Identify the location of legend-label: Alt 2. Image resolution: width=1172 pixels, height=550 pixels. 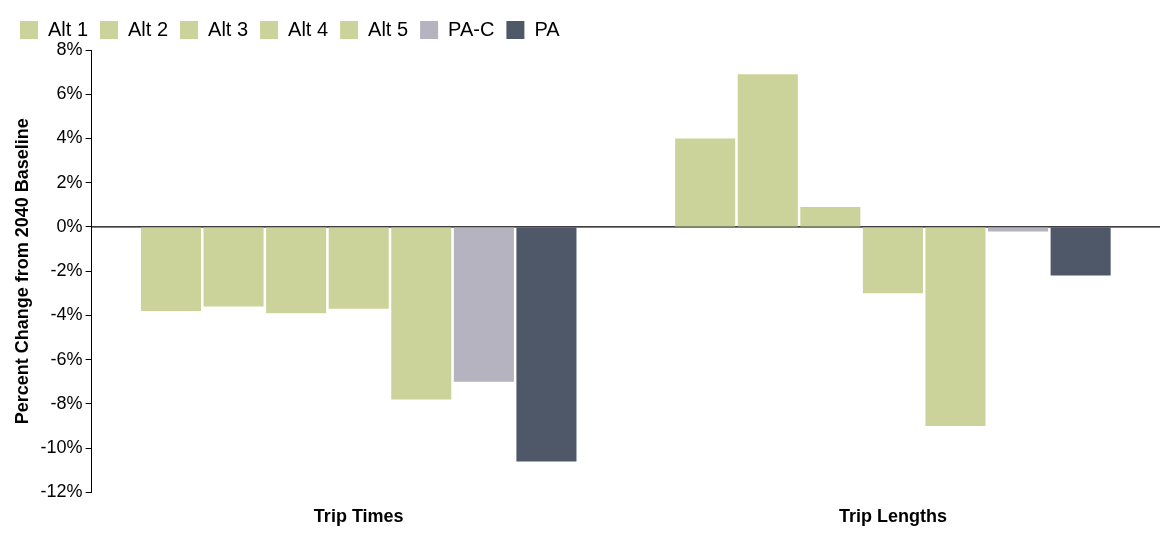
(148, 28).